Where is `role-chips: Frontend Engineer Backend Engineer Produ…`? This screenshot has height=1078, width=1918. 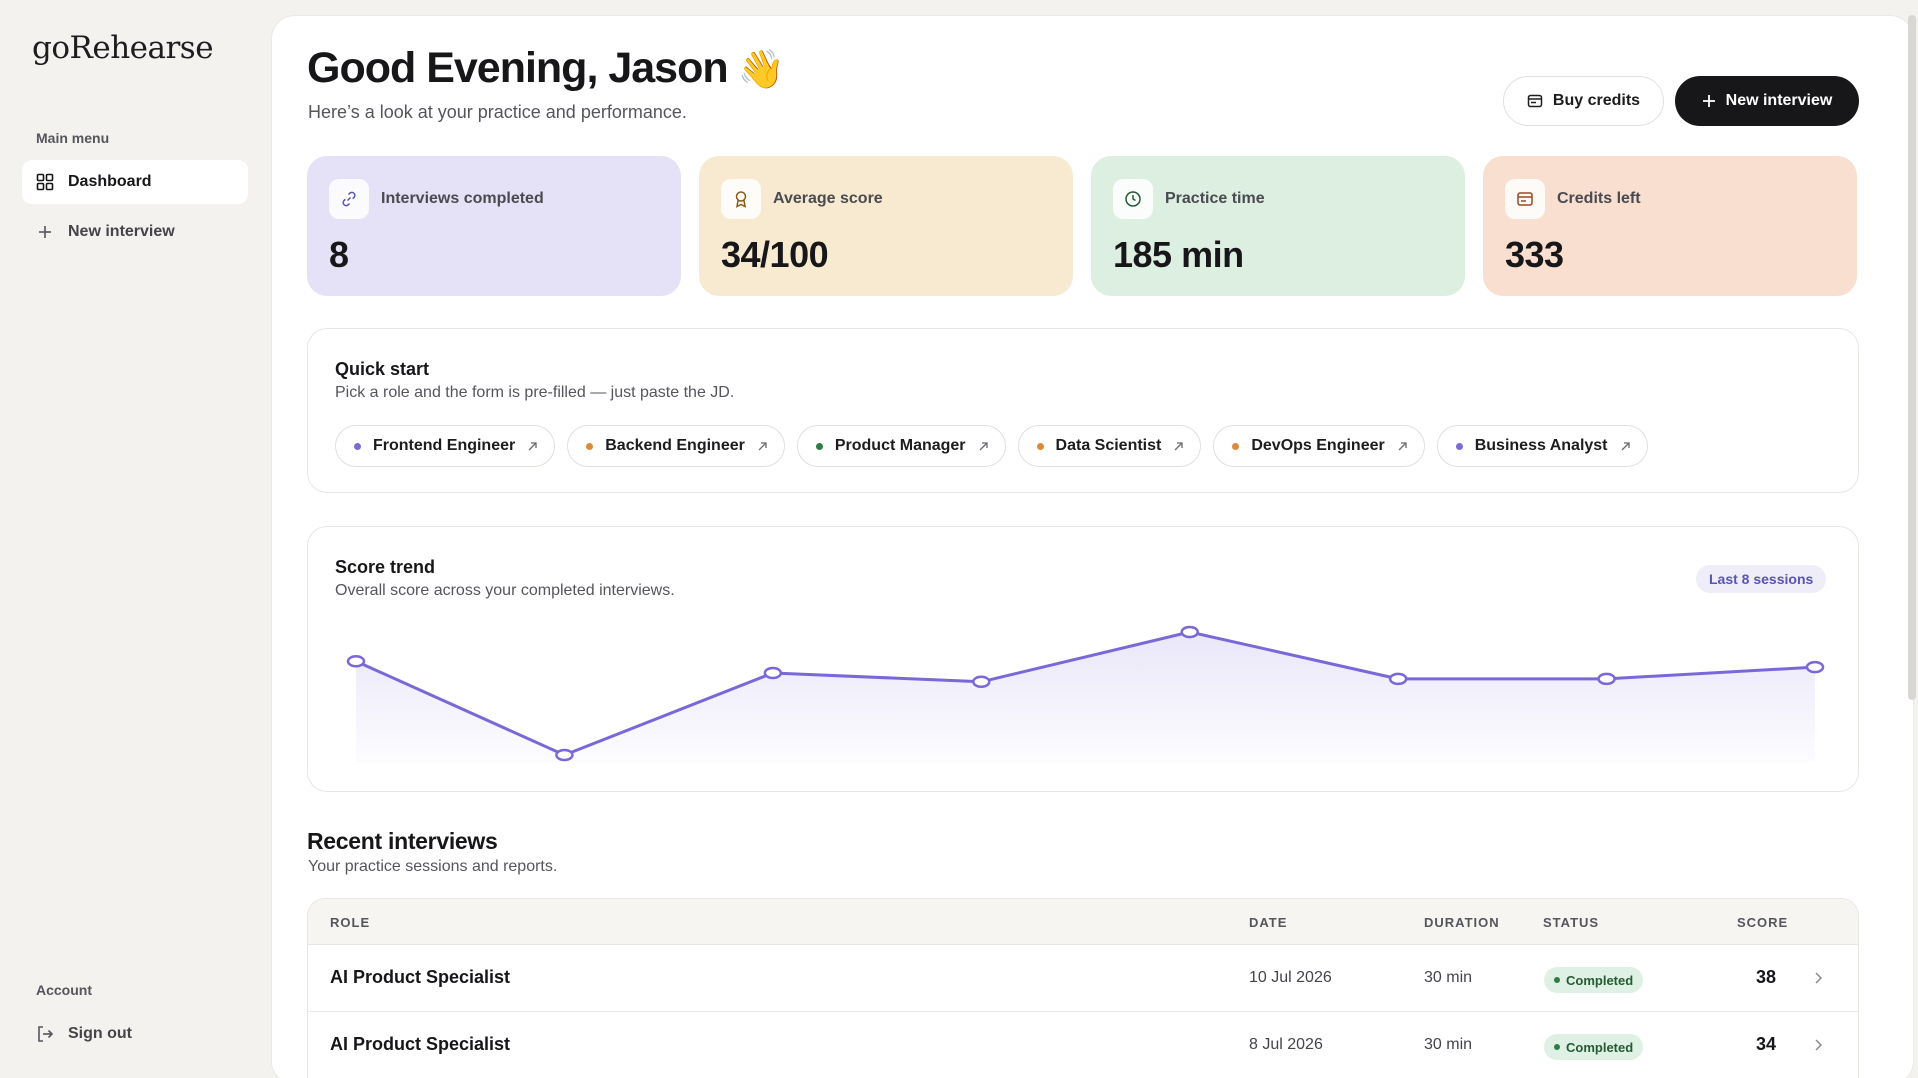 role-chips: Frontend Engineer Backend Engineer Produ… is located at coordinates (991, 446).